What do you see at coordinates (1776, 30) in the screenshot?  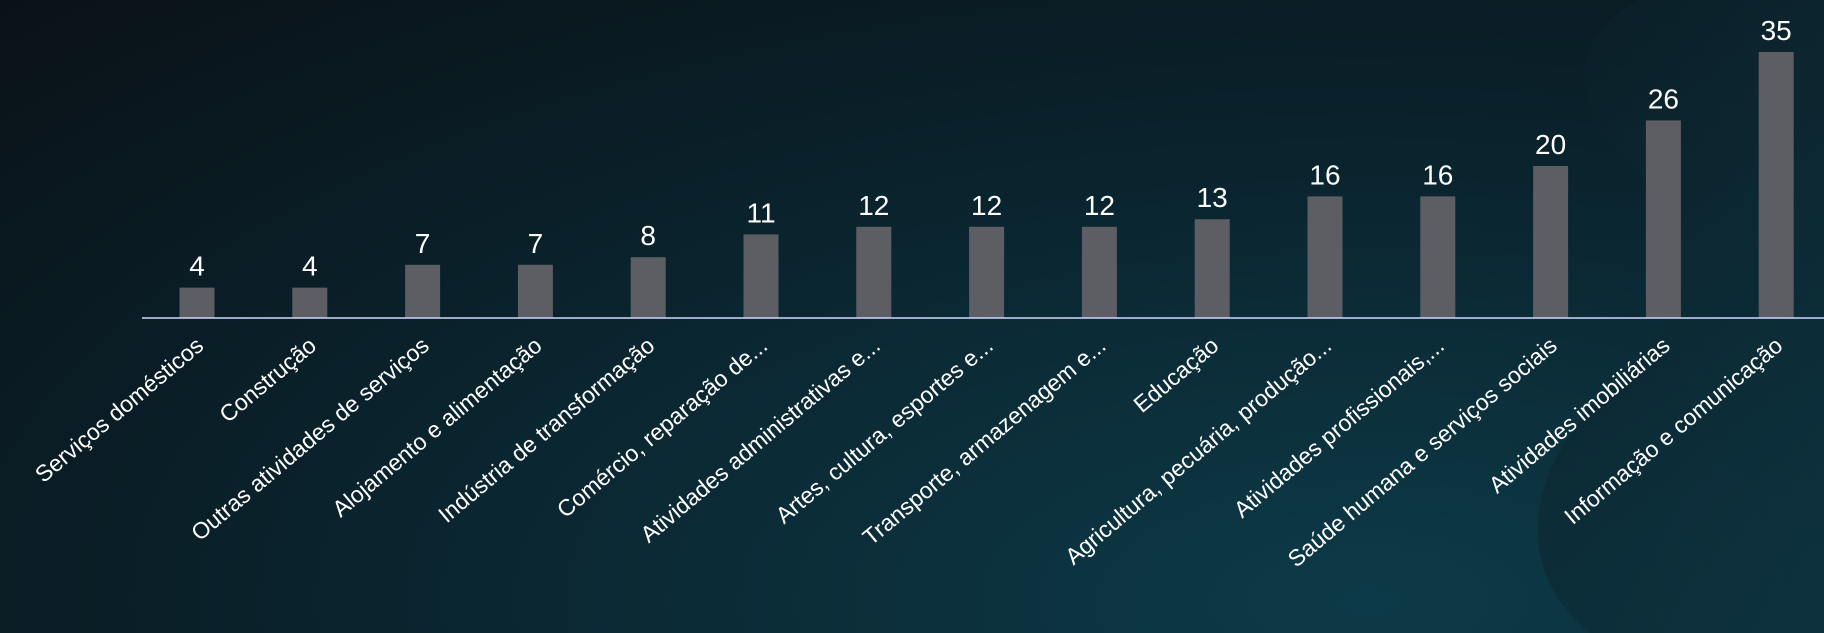 I see `data-label-14: 35` at bounding box center [1776, 30].